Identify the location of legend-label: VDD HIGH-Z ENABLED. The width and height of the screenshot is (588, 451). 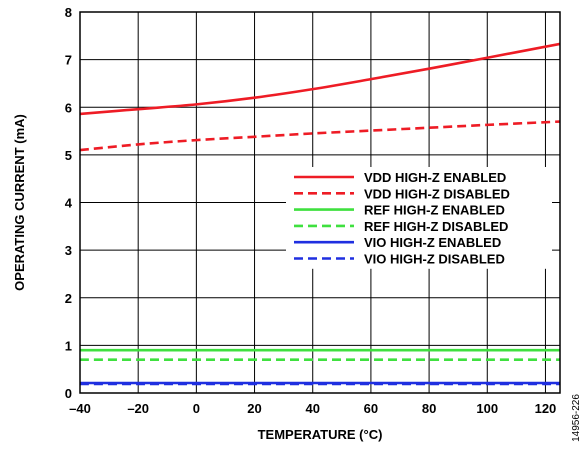
(435, 177).